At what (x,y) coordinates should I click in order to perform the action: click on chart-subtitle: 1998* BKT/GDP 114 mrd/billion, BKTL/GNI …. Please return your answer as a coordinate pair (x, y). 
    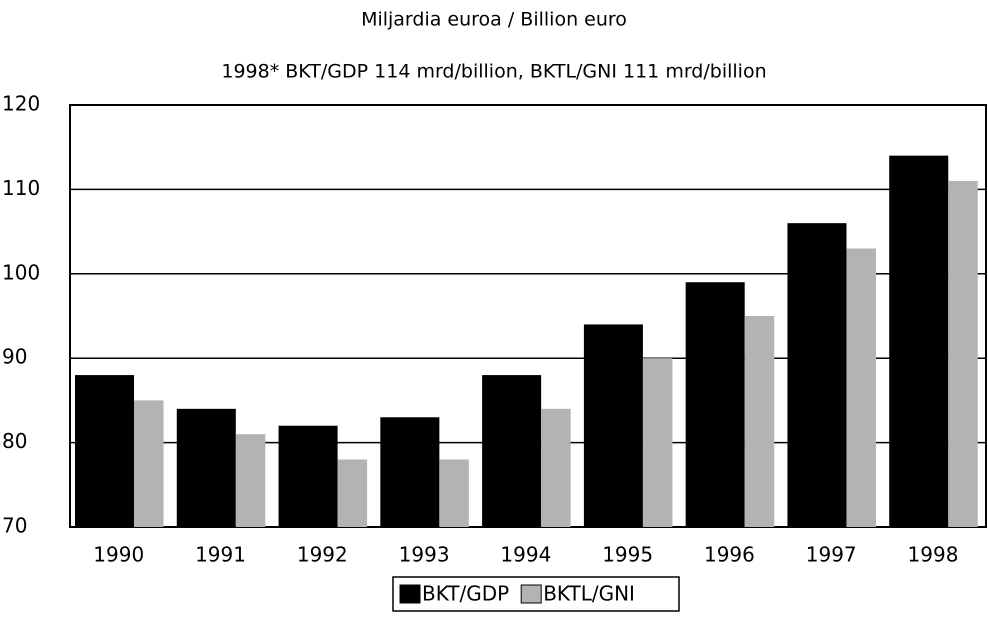
    Looking at the image, I should click on (493, 72).